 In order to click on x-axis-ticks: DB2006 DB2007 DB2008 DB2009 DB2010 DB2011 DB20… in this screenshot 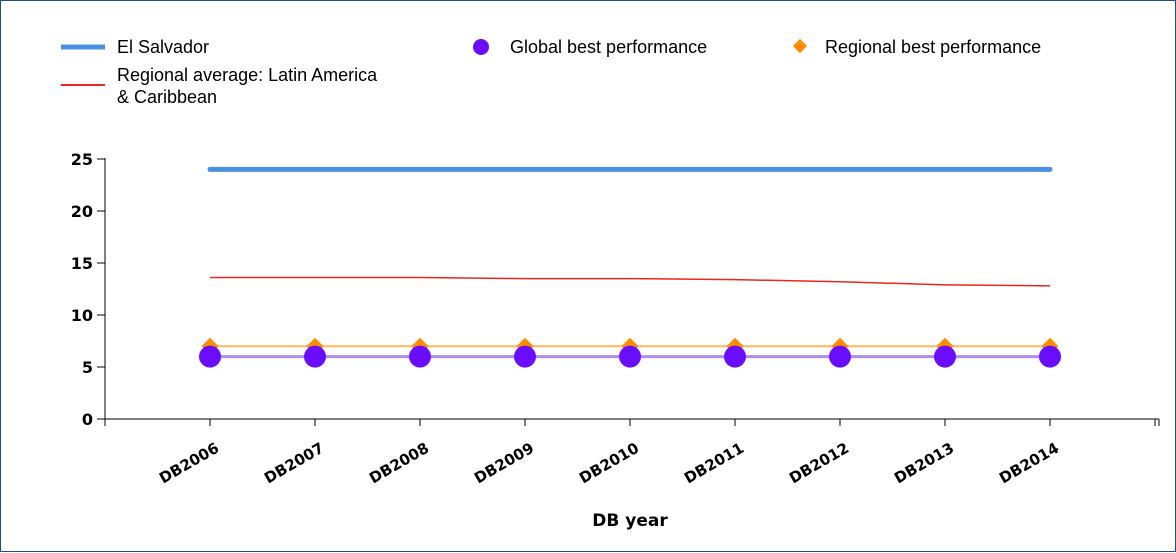, I will do `click(632, 453)`.